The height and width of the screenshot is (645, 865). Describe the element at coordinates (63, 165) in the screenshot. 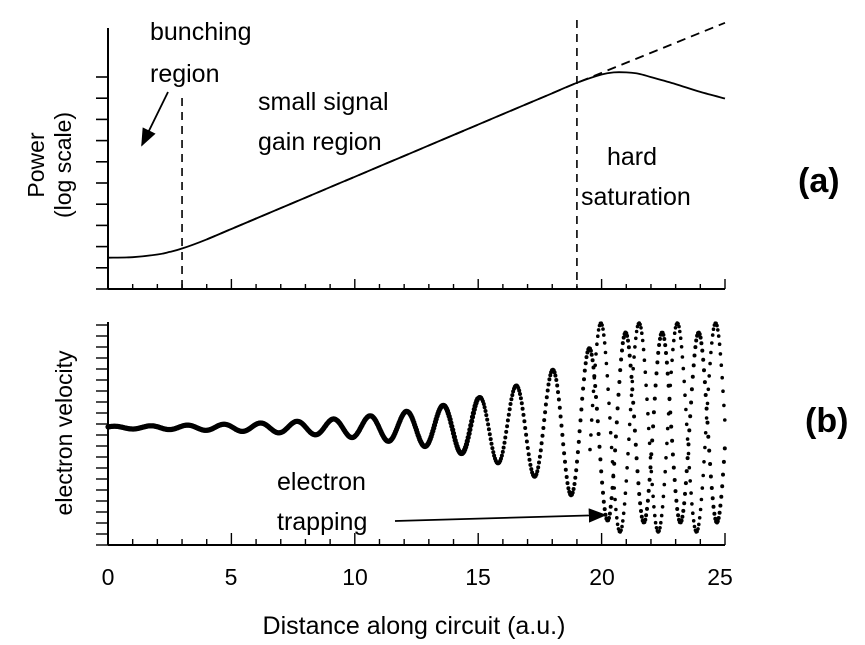

I see `power-axis-label-line2: (log scale)` at that location.